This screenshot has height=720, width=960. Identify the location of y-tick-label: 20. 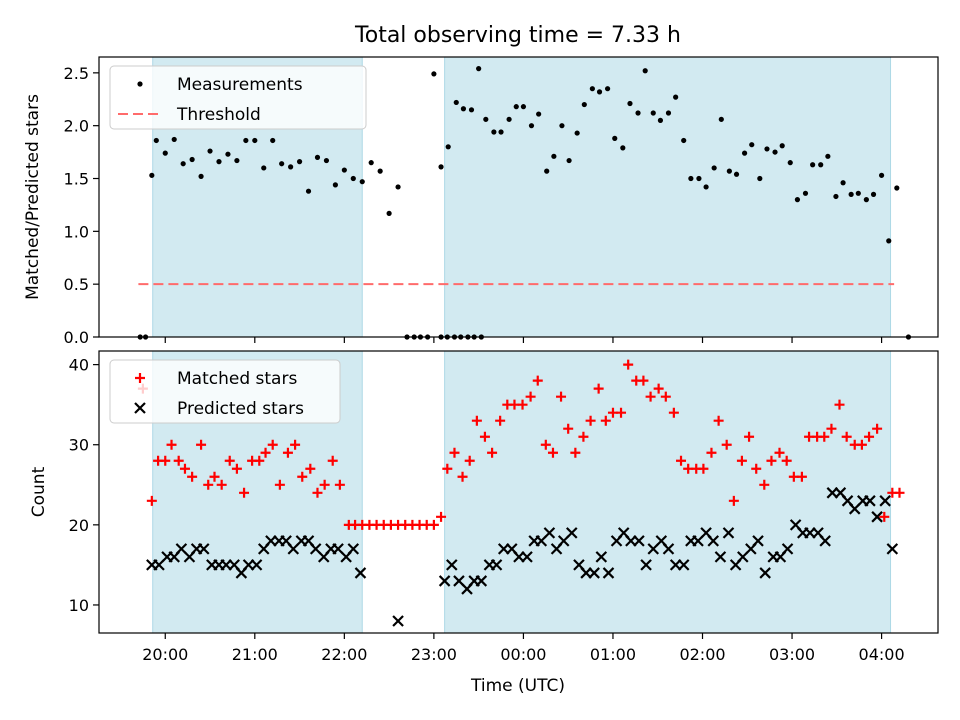
(79, 525).